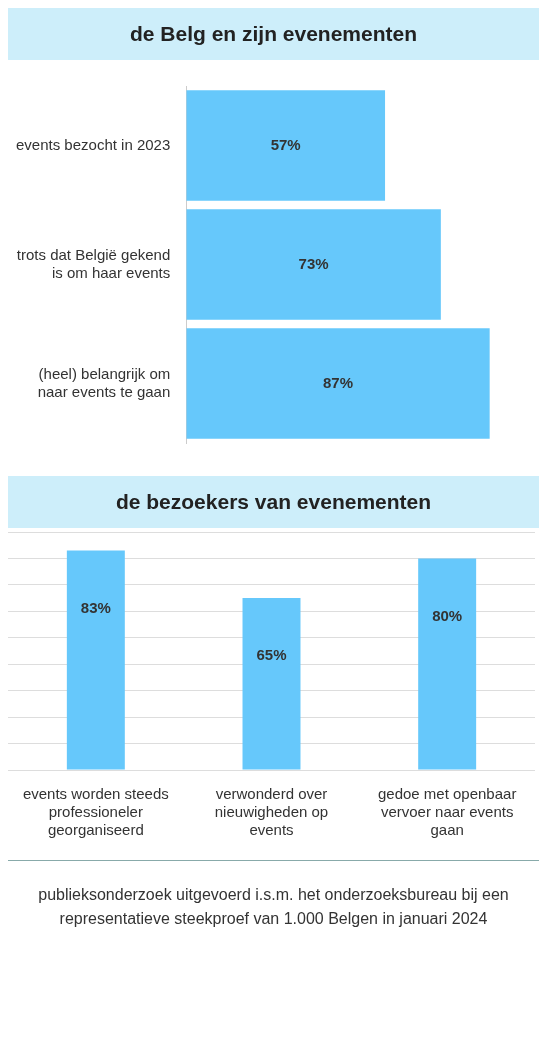  Describe the element at coordinates (337, 382) in the screenshot. I see `data-label: 87%` at that location.